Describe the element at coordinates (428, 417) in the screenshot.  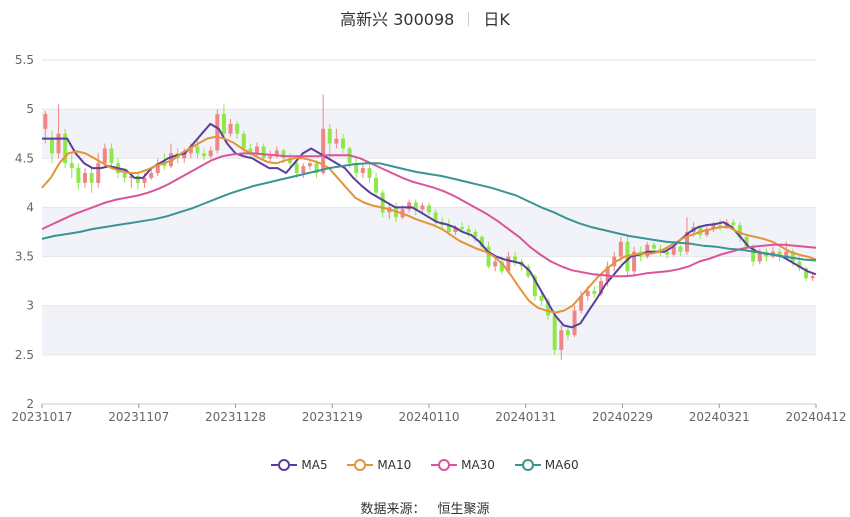
I see `x-tick-label: 20240110` at that location.